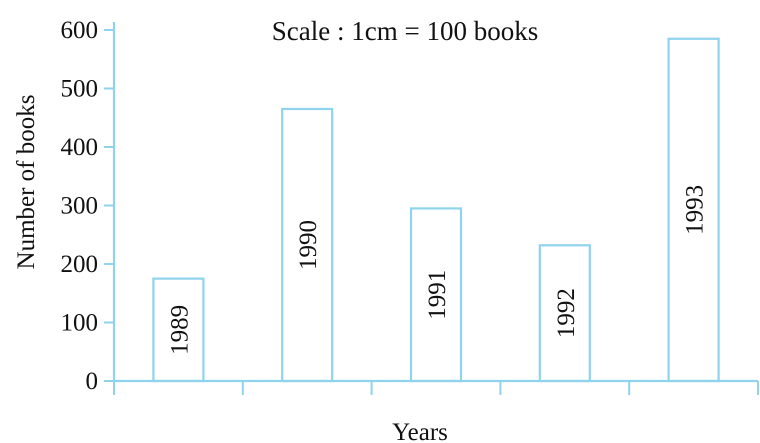  What do you see at coordinates (308, 245) in the screenshot?
I see `bar-label-1990: 1990` at bounding box center [308, 245].